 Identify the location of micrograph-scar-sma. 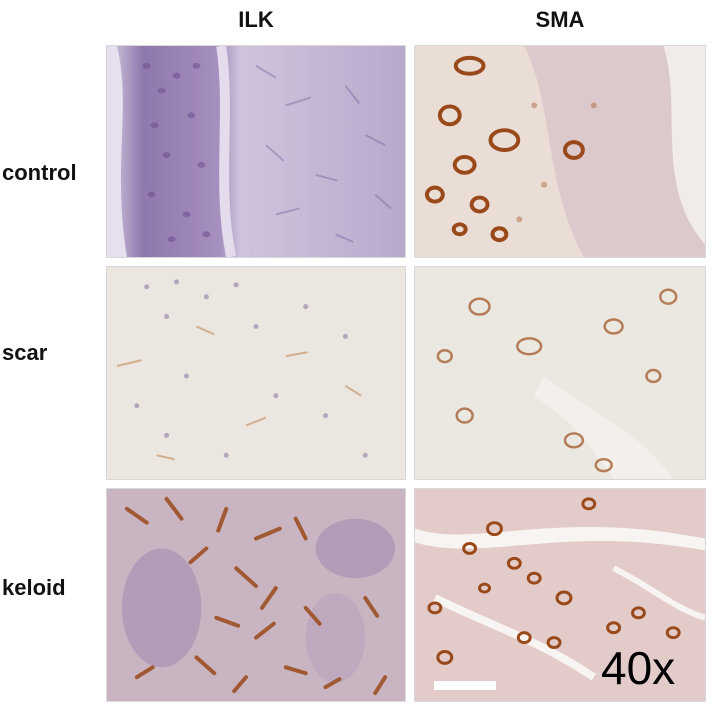
(560, 373).